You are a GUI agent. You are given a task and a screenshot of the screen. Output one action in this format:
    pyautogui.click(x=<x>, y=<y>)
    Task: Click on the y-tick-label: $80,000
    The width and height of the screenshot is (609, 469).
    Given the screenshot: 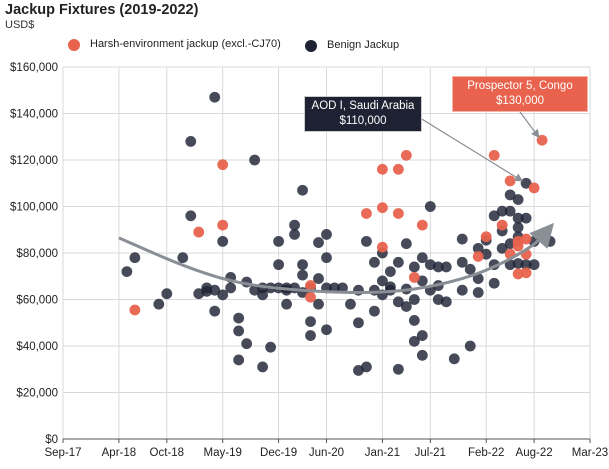 What is the action you would take?
    pyautogui.click(x=37, y=254)
    